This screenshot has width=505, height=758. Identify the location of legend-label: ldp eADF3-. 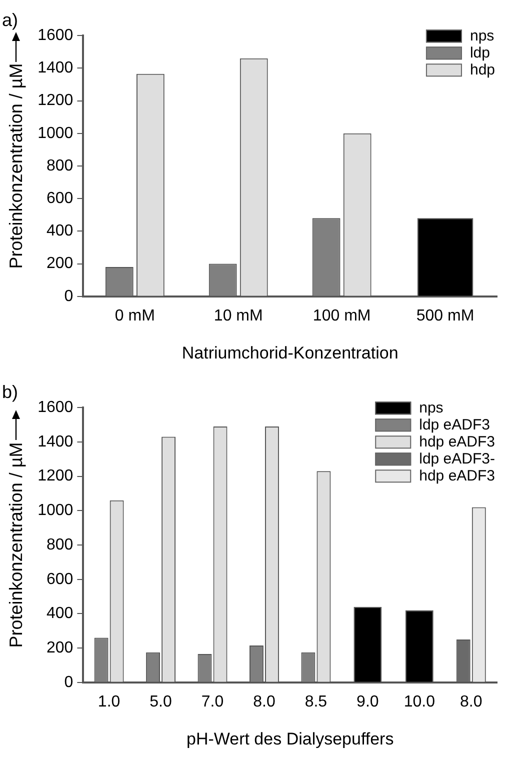
(457, 459).